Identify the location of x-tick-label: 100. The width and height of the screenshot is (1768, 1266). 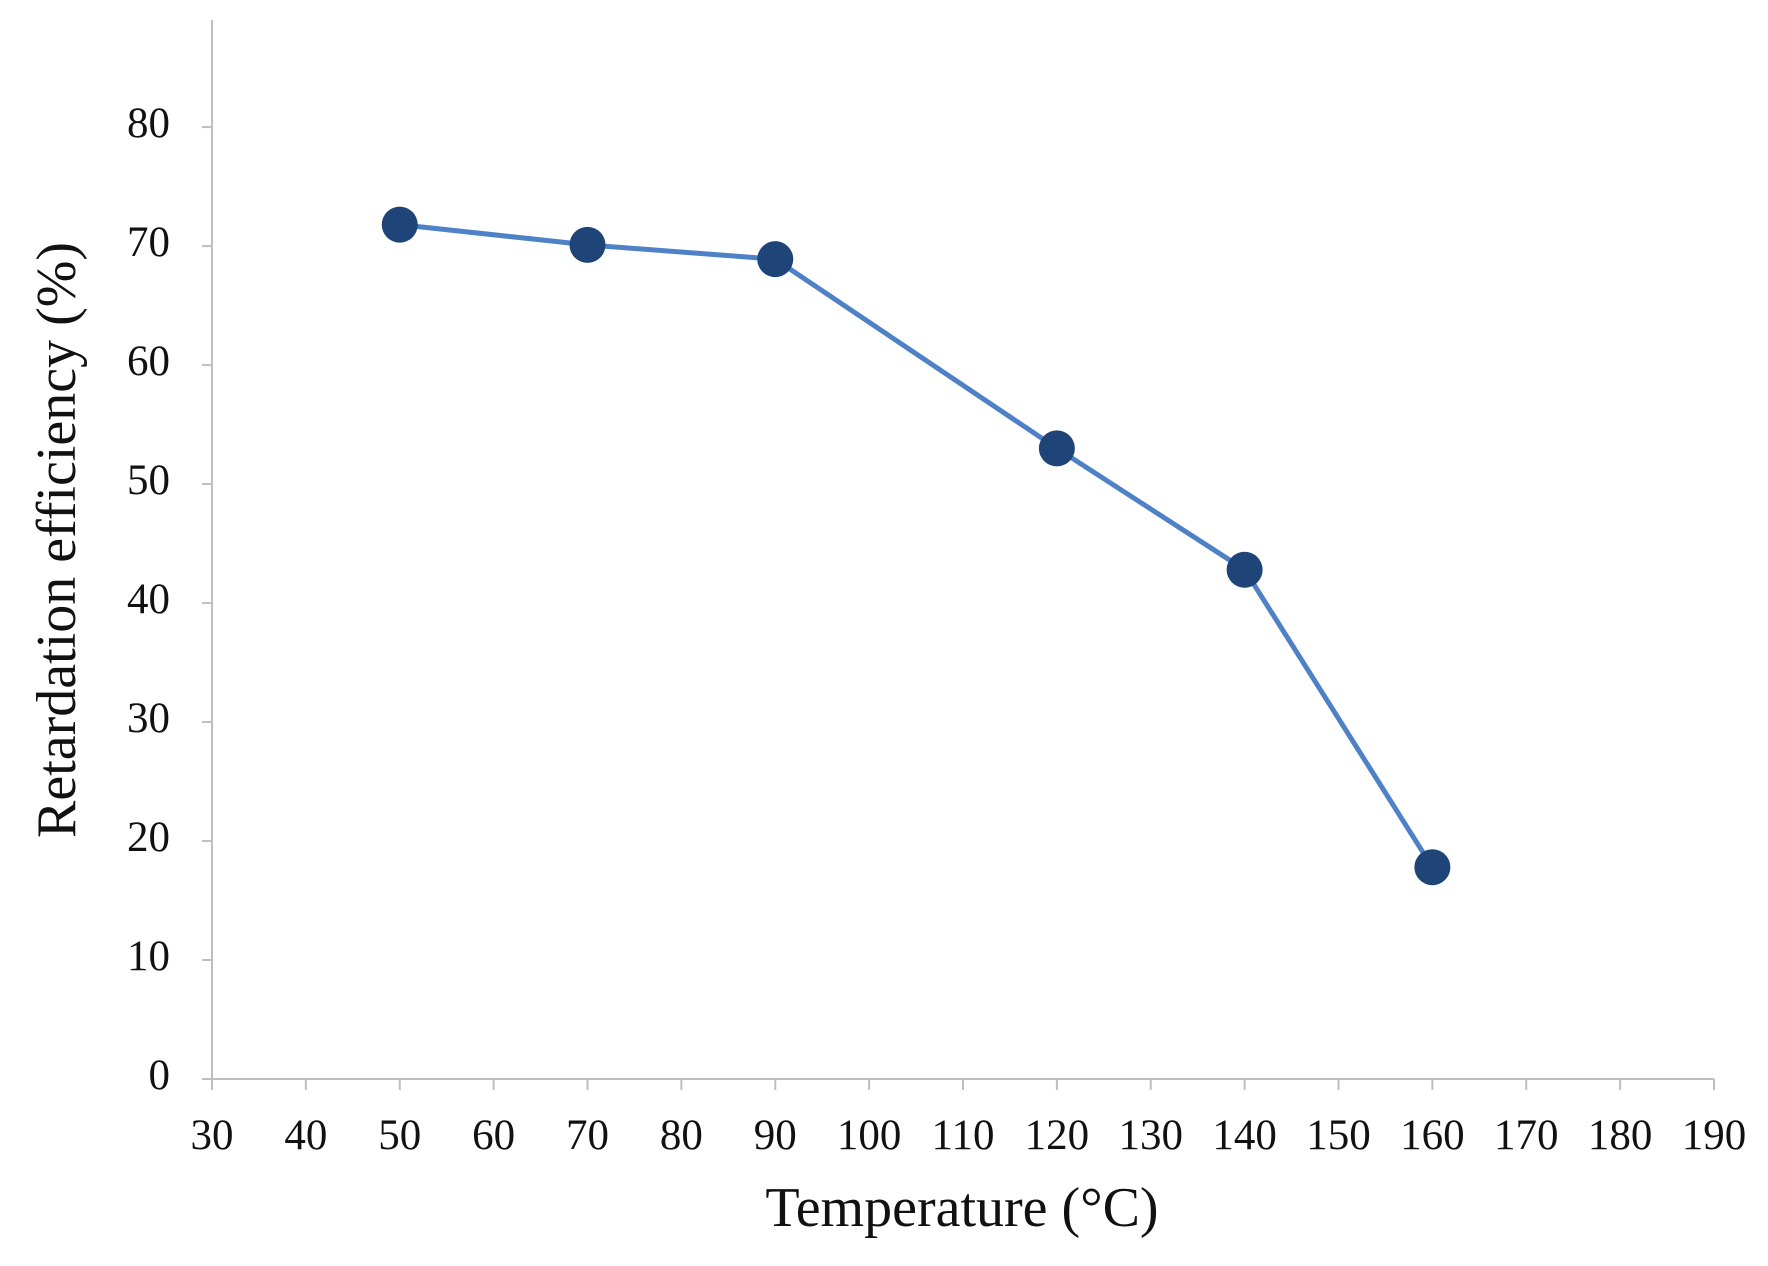
(869, 1135).